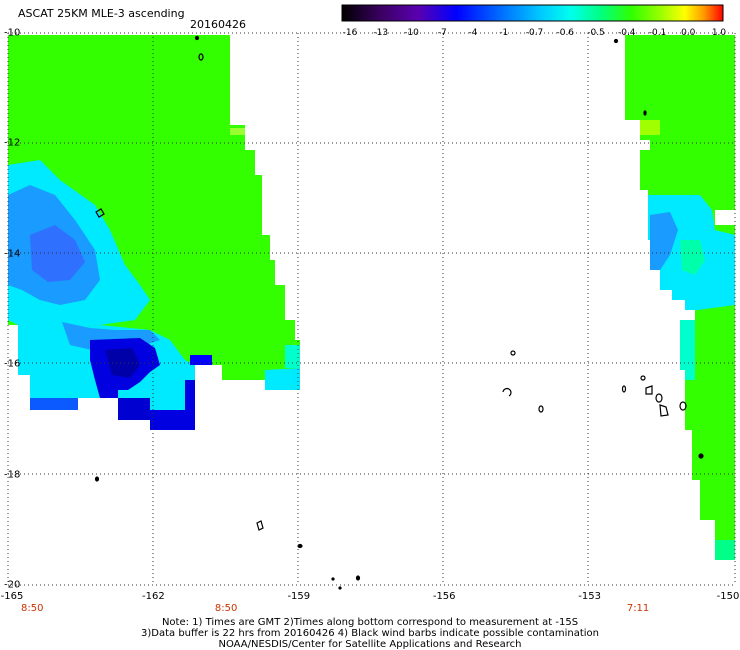 The width and height of the screenshot is (740, 650). I want to click on colorbar-label: 1.0, so click(719, 33).